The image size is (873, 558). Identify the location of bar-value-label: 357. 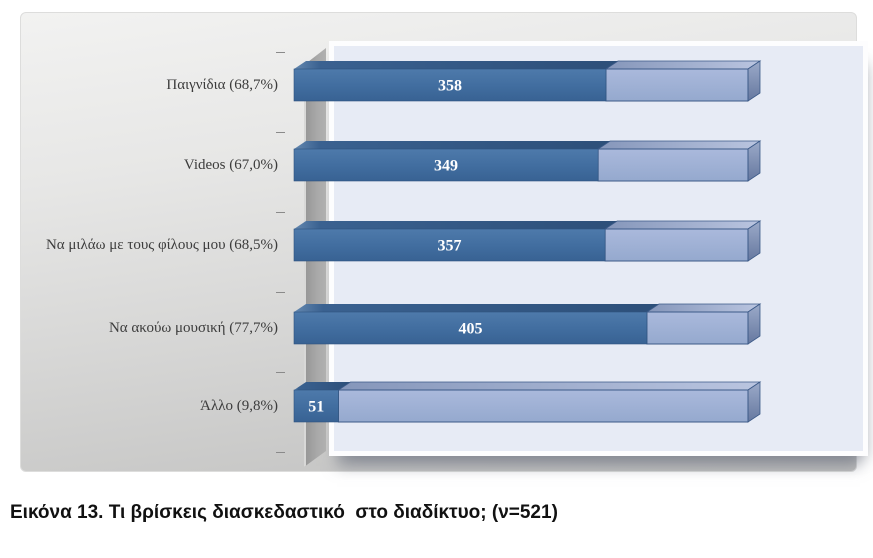
(450, 246).